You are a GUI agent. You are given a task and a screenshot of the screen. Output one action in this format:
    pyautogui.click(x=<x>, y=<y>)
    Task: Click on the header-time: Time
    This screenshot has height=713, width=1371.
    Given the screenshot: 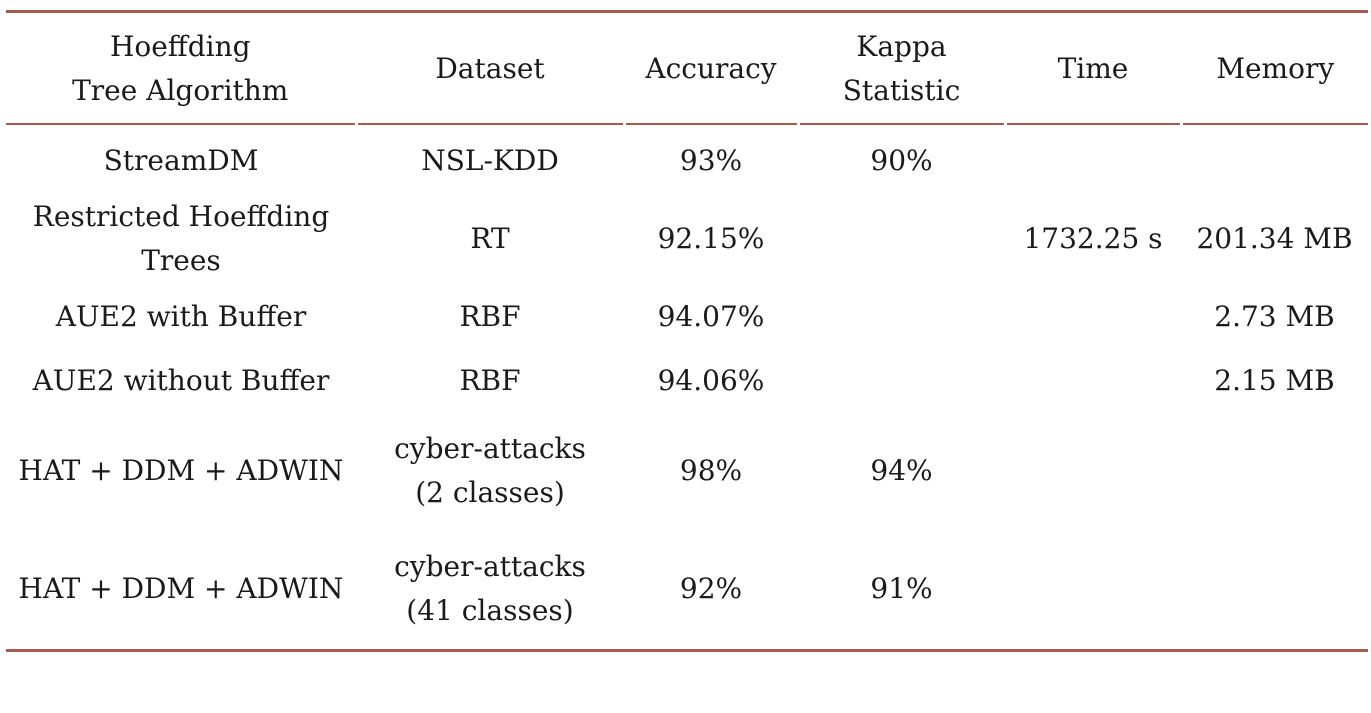 What is the action you would take?
    pyautogui.click(x=1092, y=67)
    